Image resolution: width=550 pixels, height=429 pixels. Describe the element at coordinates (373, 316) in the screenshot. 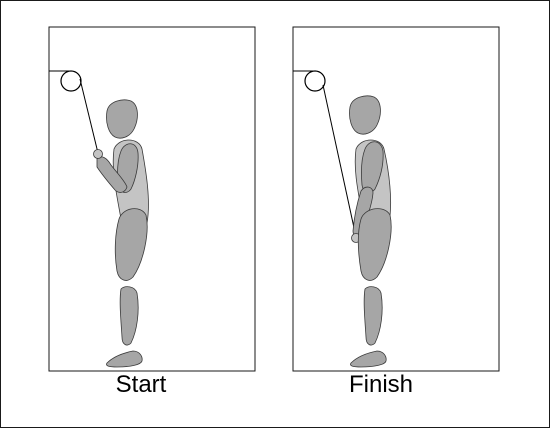

I see `finish-shin` at that location.